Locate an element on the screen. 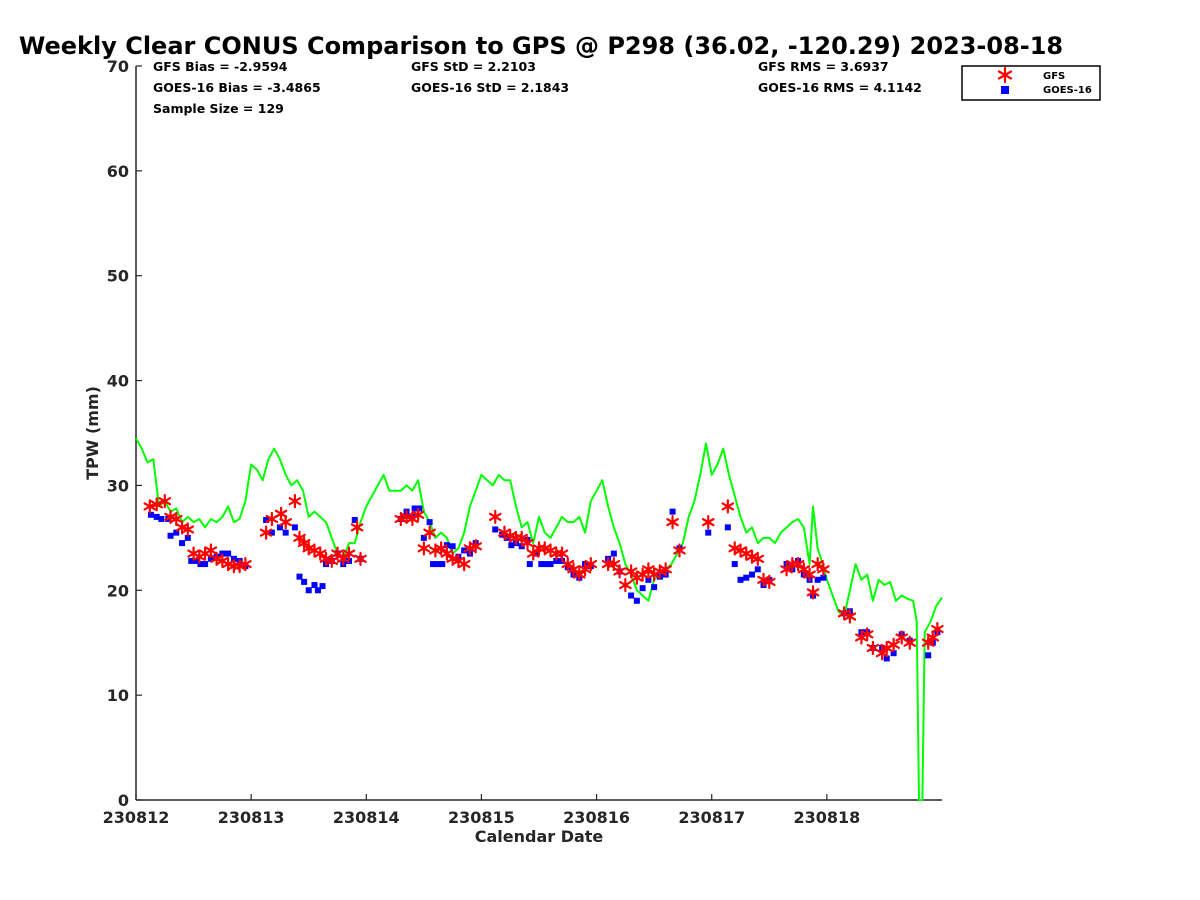 This screenshot has width=1200, height=900. x-tick-label: 230813 is located at coordinates (251, 817).